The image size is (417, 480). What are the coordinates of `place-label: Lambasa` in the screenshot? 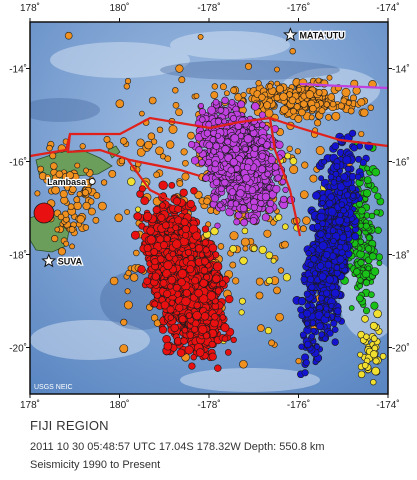 It's located at (67, 182).